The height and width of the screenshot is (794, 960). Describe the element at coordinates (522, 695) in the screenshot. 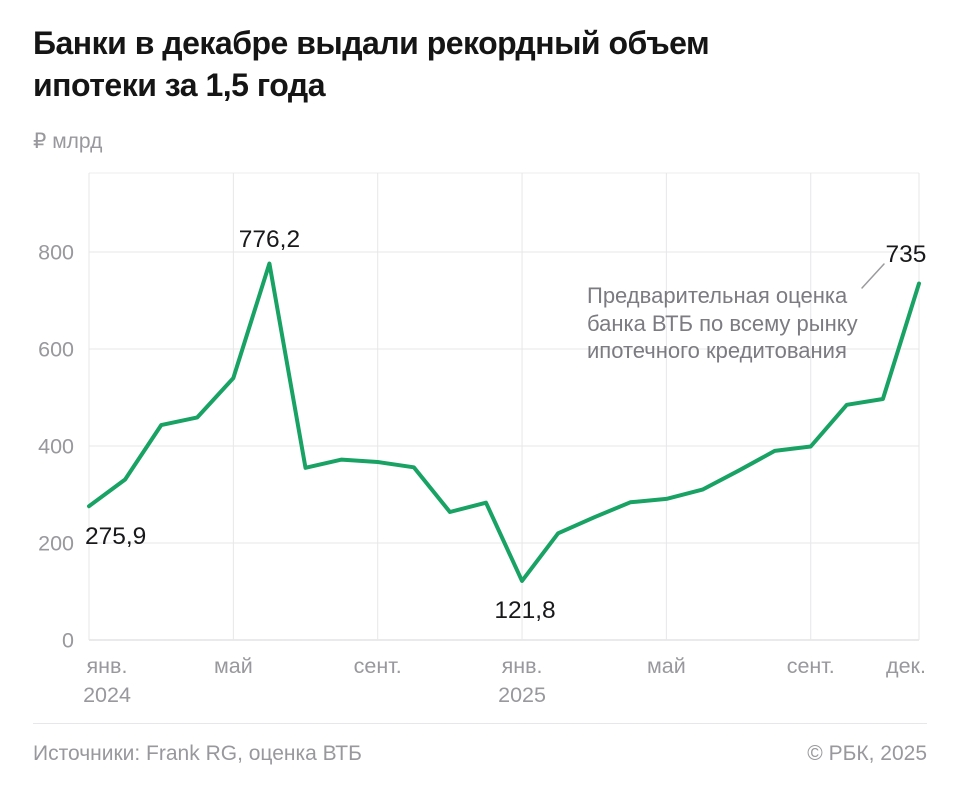

I see `x-tick-year-label: 2025` at that location.